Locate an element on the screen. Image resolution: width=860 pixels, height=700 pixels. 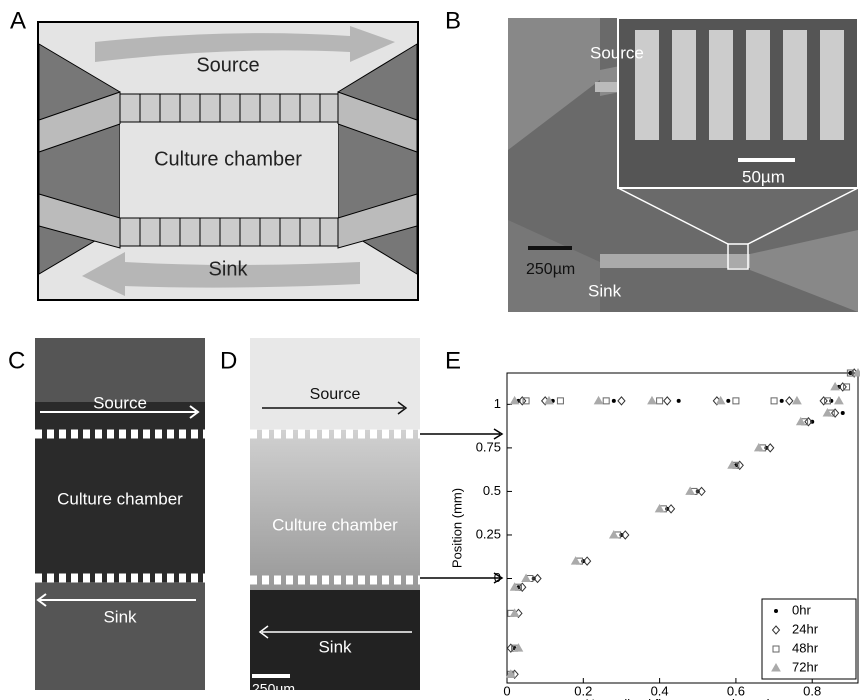
y-tick-label: 0.5 is located at coordinates (492, 490).